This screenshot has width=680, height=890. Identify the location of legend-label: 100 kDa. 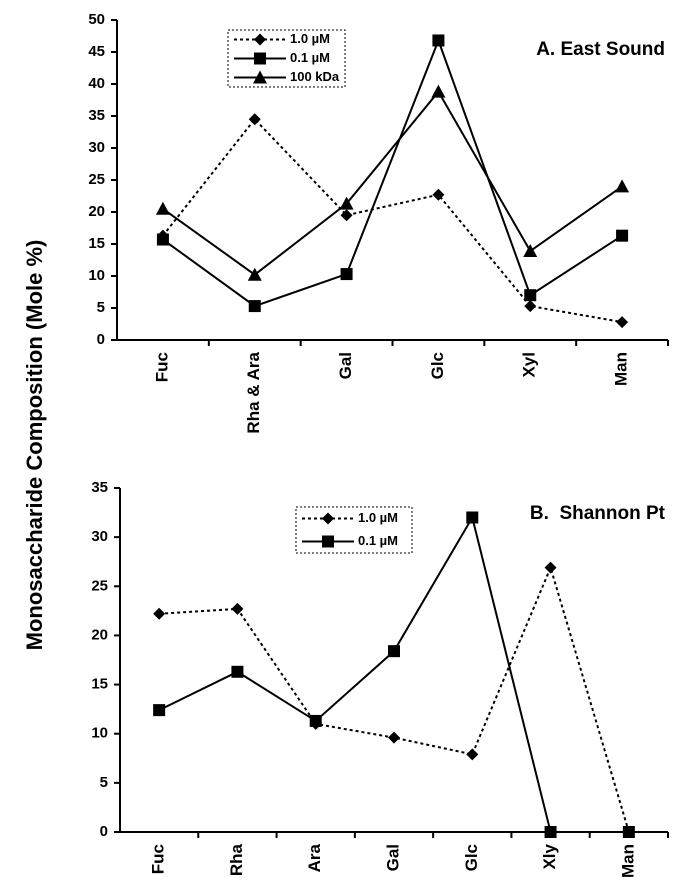
(315, 76).